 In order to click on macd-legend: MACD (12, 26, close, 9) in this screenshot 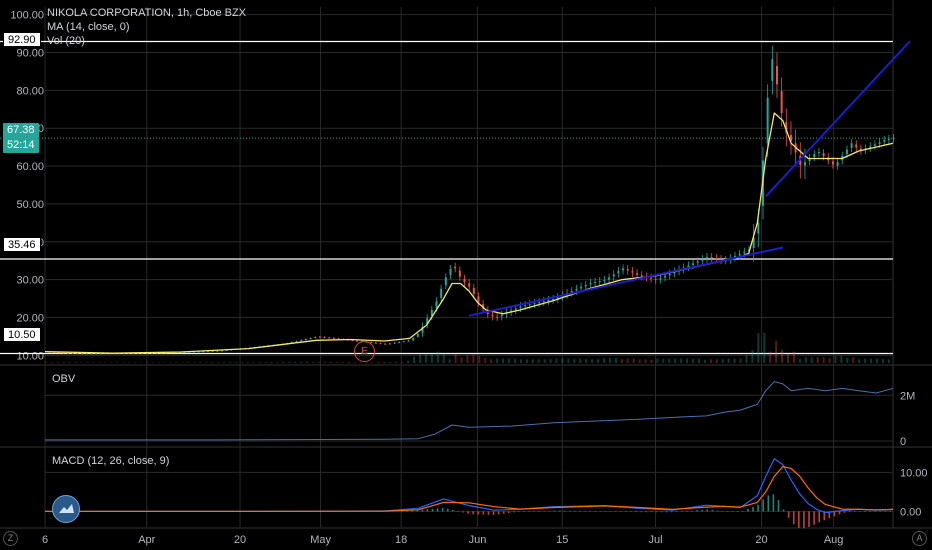, I will do `click(110, 461)`.